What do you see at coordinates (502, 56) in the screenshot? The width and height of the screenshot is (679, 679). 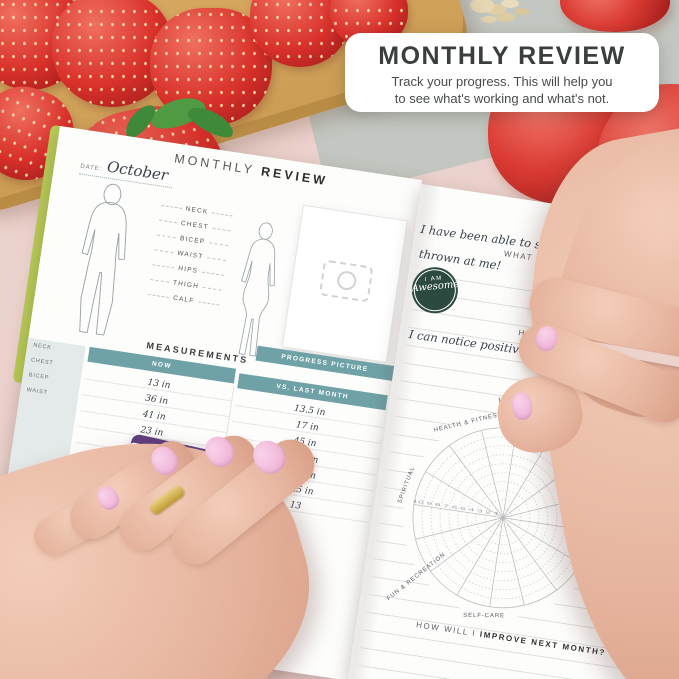 I see `callout-title: MONTHLY REVIEW` at bounding box center [502, 56].